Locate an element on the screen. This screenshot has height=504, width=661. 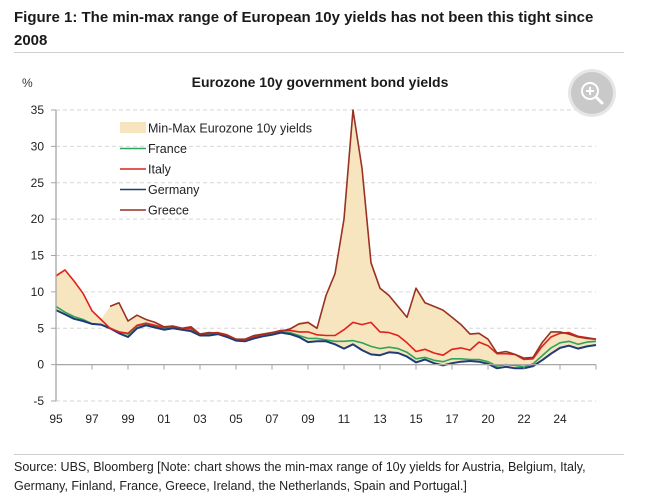
x-tick-label: 11 is located at coordinates (344, 419).